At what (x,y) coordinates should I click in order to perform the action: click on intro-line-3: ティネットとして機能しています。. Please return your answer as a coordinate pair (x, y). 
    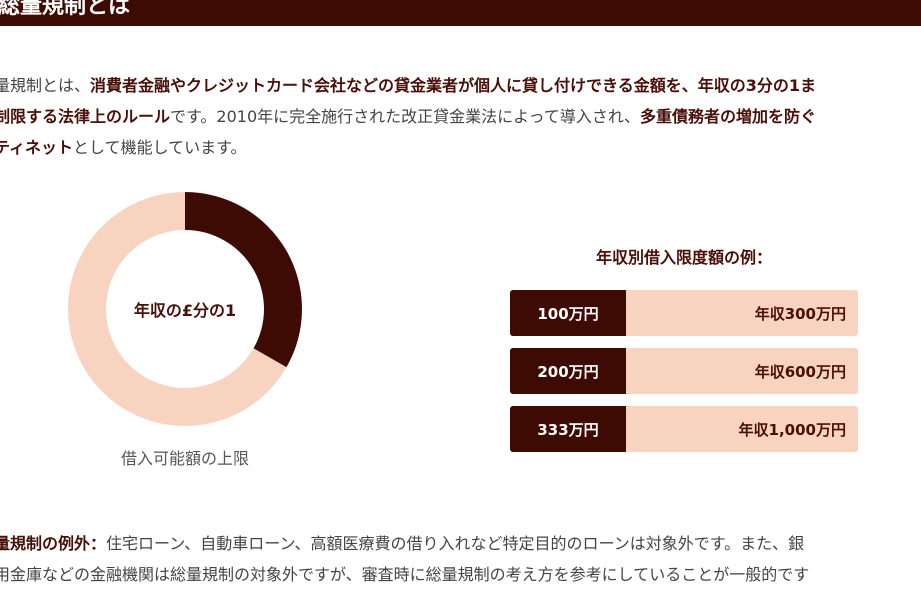
    Looking at the image, I should click on (460, 147).